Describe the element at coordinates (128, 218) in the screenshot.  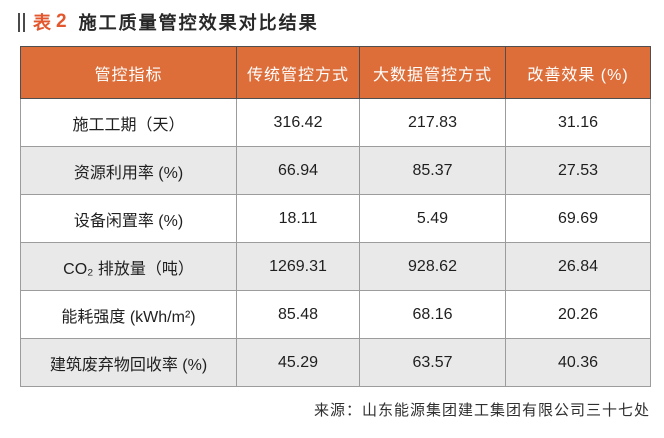
I see `cell-indicator: 设备闲置率 (%)` at that location.